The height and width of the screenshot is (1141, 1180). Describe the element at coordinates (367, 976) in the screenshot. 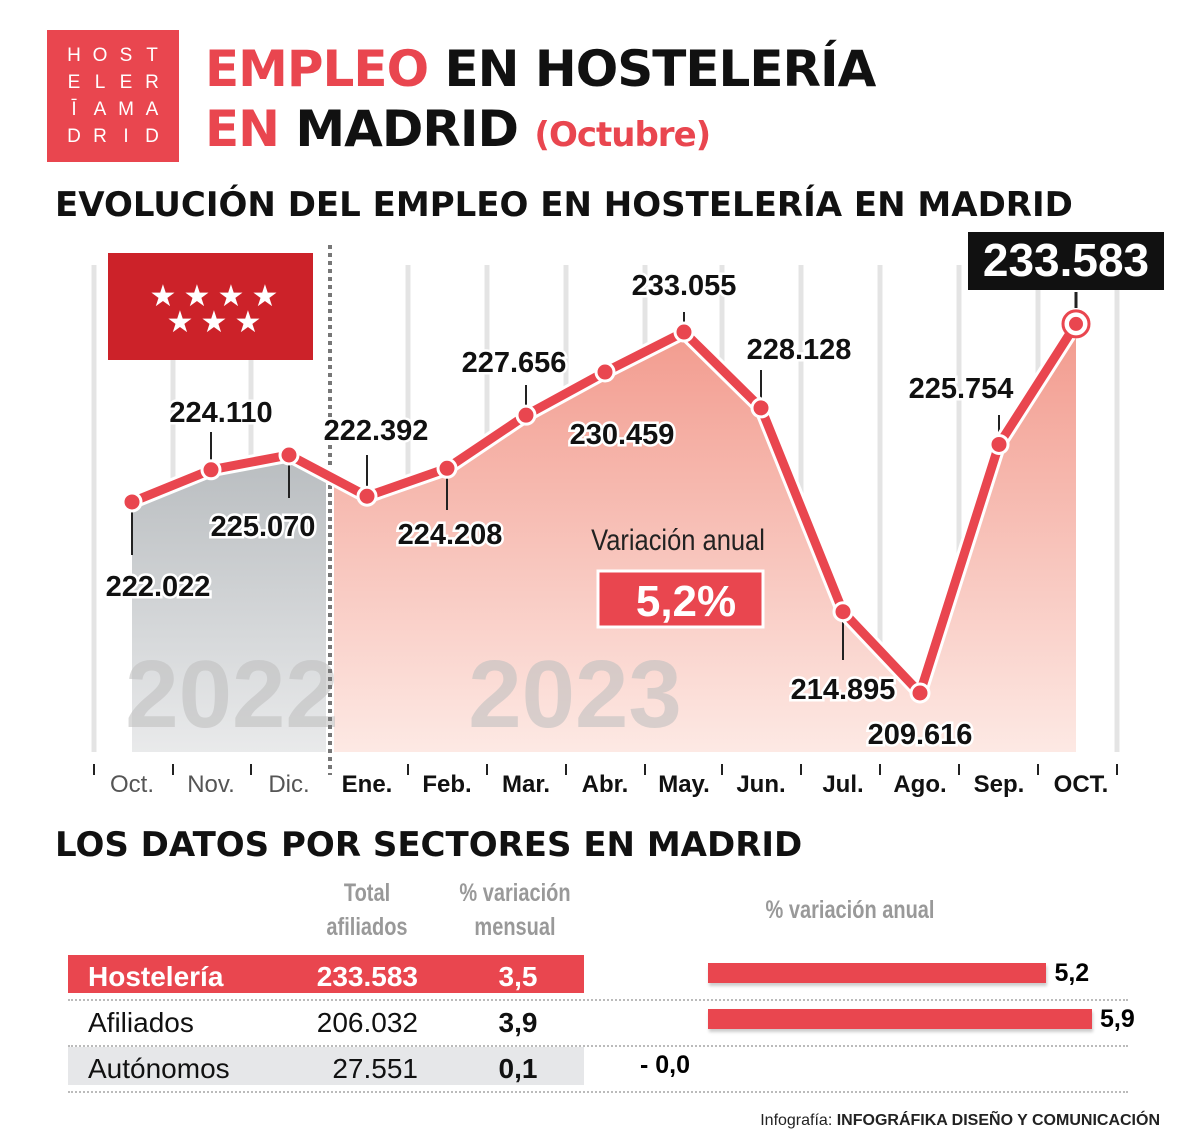

I see `sector-total: 233.583` at that location.